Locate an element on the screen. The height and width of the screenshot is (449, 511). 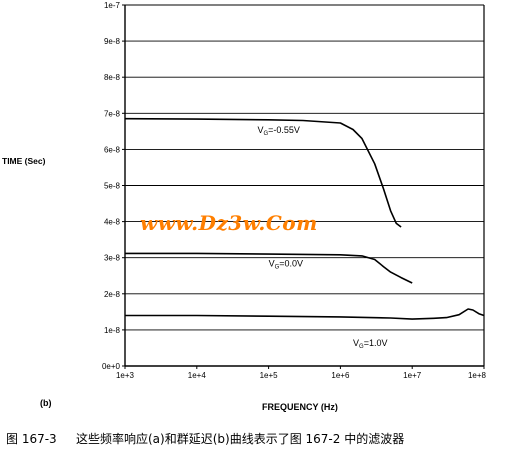
y-tick-label: 0e+0 is located at coordinates (111, 366).